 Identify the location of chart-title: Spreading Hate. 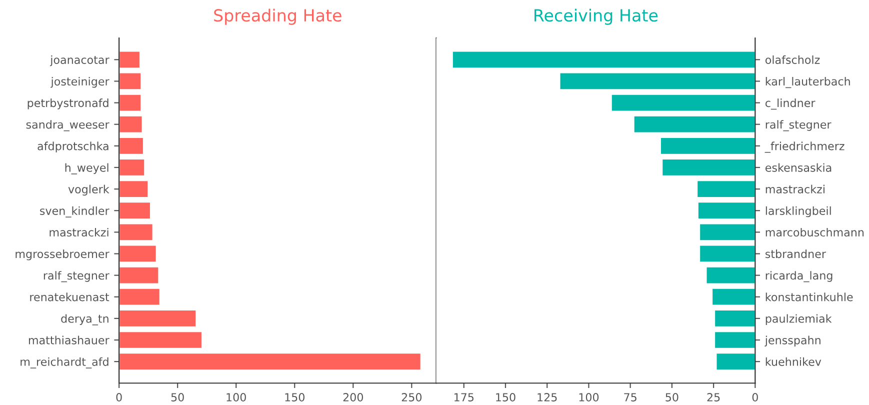
(278, 16).